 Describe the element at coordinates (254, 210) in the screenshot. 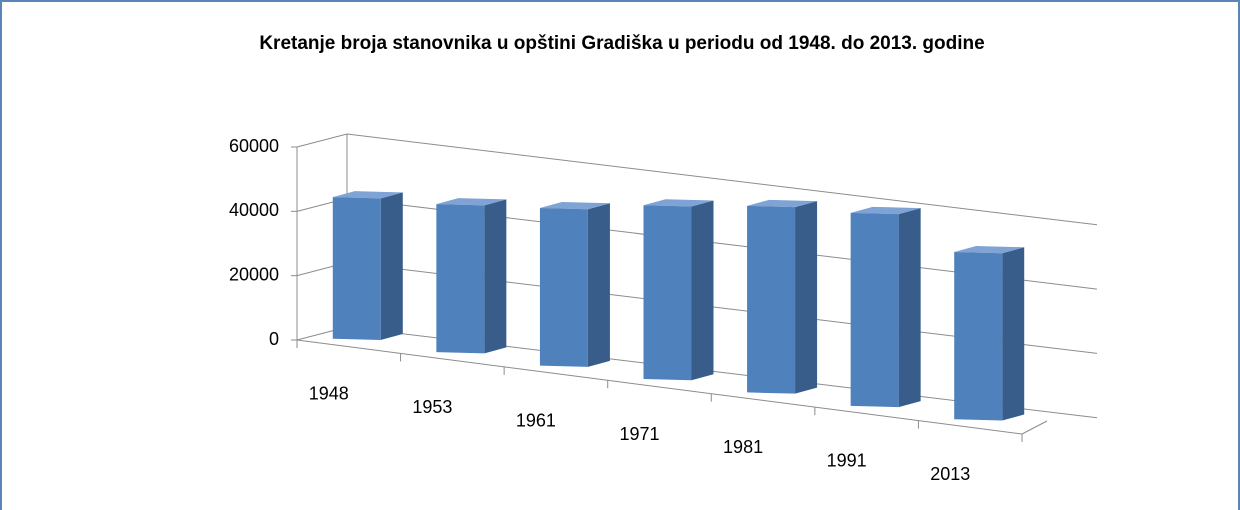

I see `y-tick-label: 40000` at that location.